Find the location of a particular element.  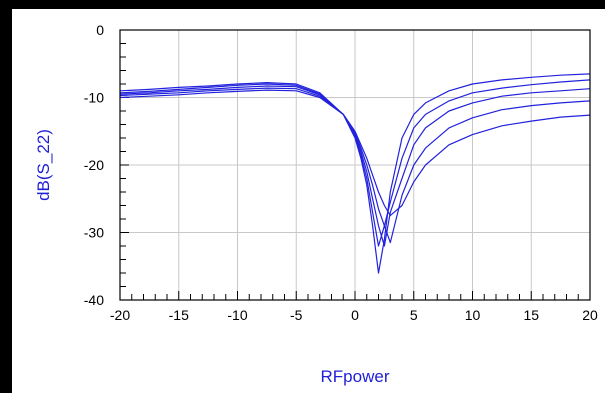

y-tick-label: -40 is located at coordinates (94, 300).